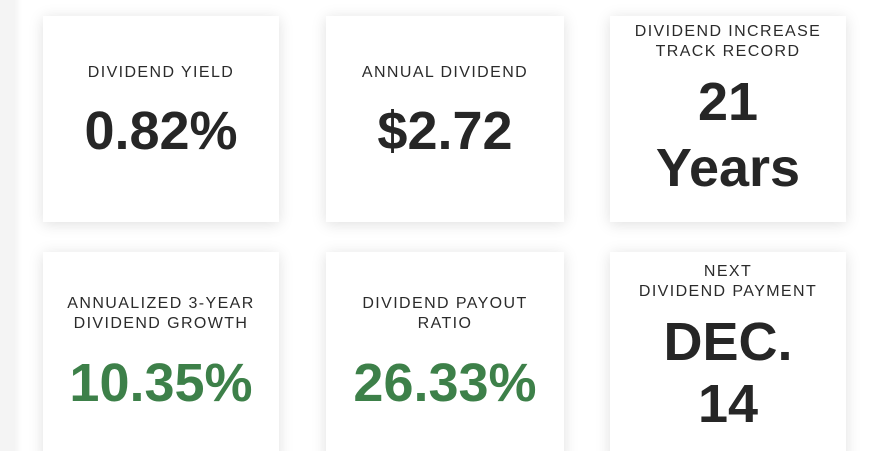  What do you see at coordinates (445, 72) in the screenshot?
I see `annual-dividend-label: ANNUAL DIVIDEND` at bounding box center [445, 72].